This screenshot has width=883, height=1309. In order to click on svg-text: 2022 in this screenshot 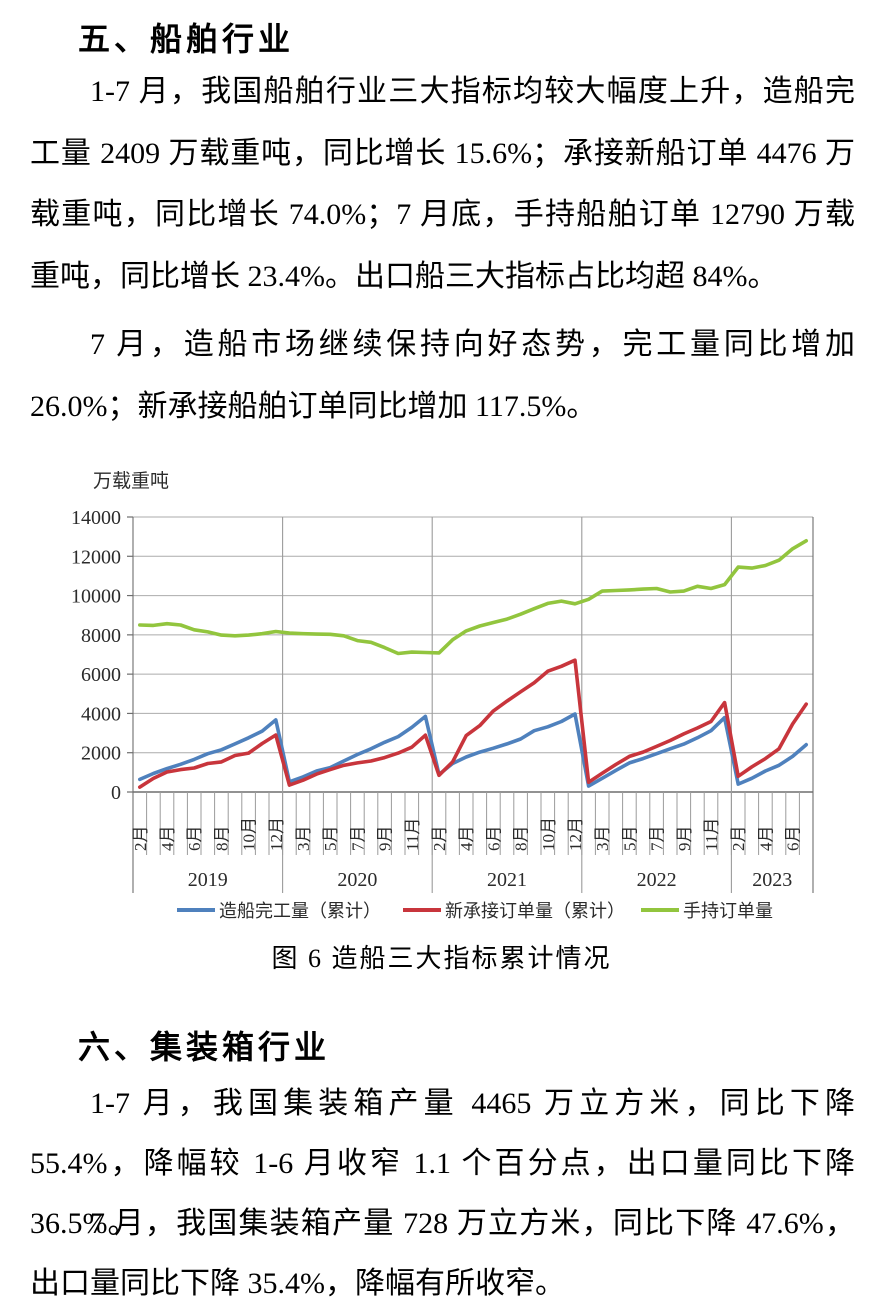, I will do `click(657, 880)`.